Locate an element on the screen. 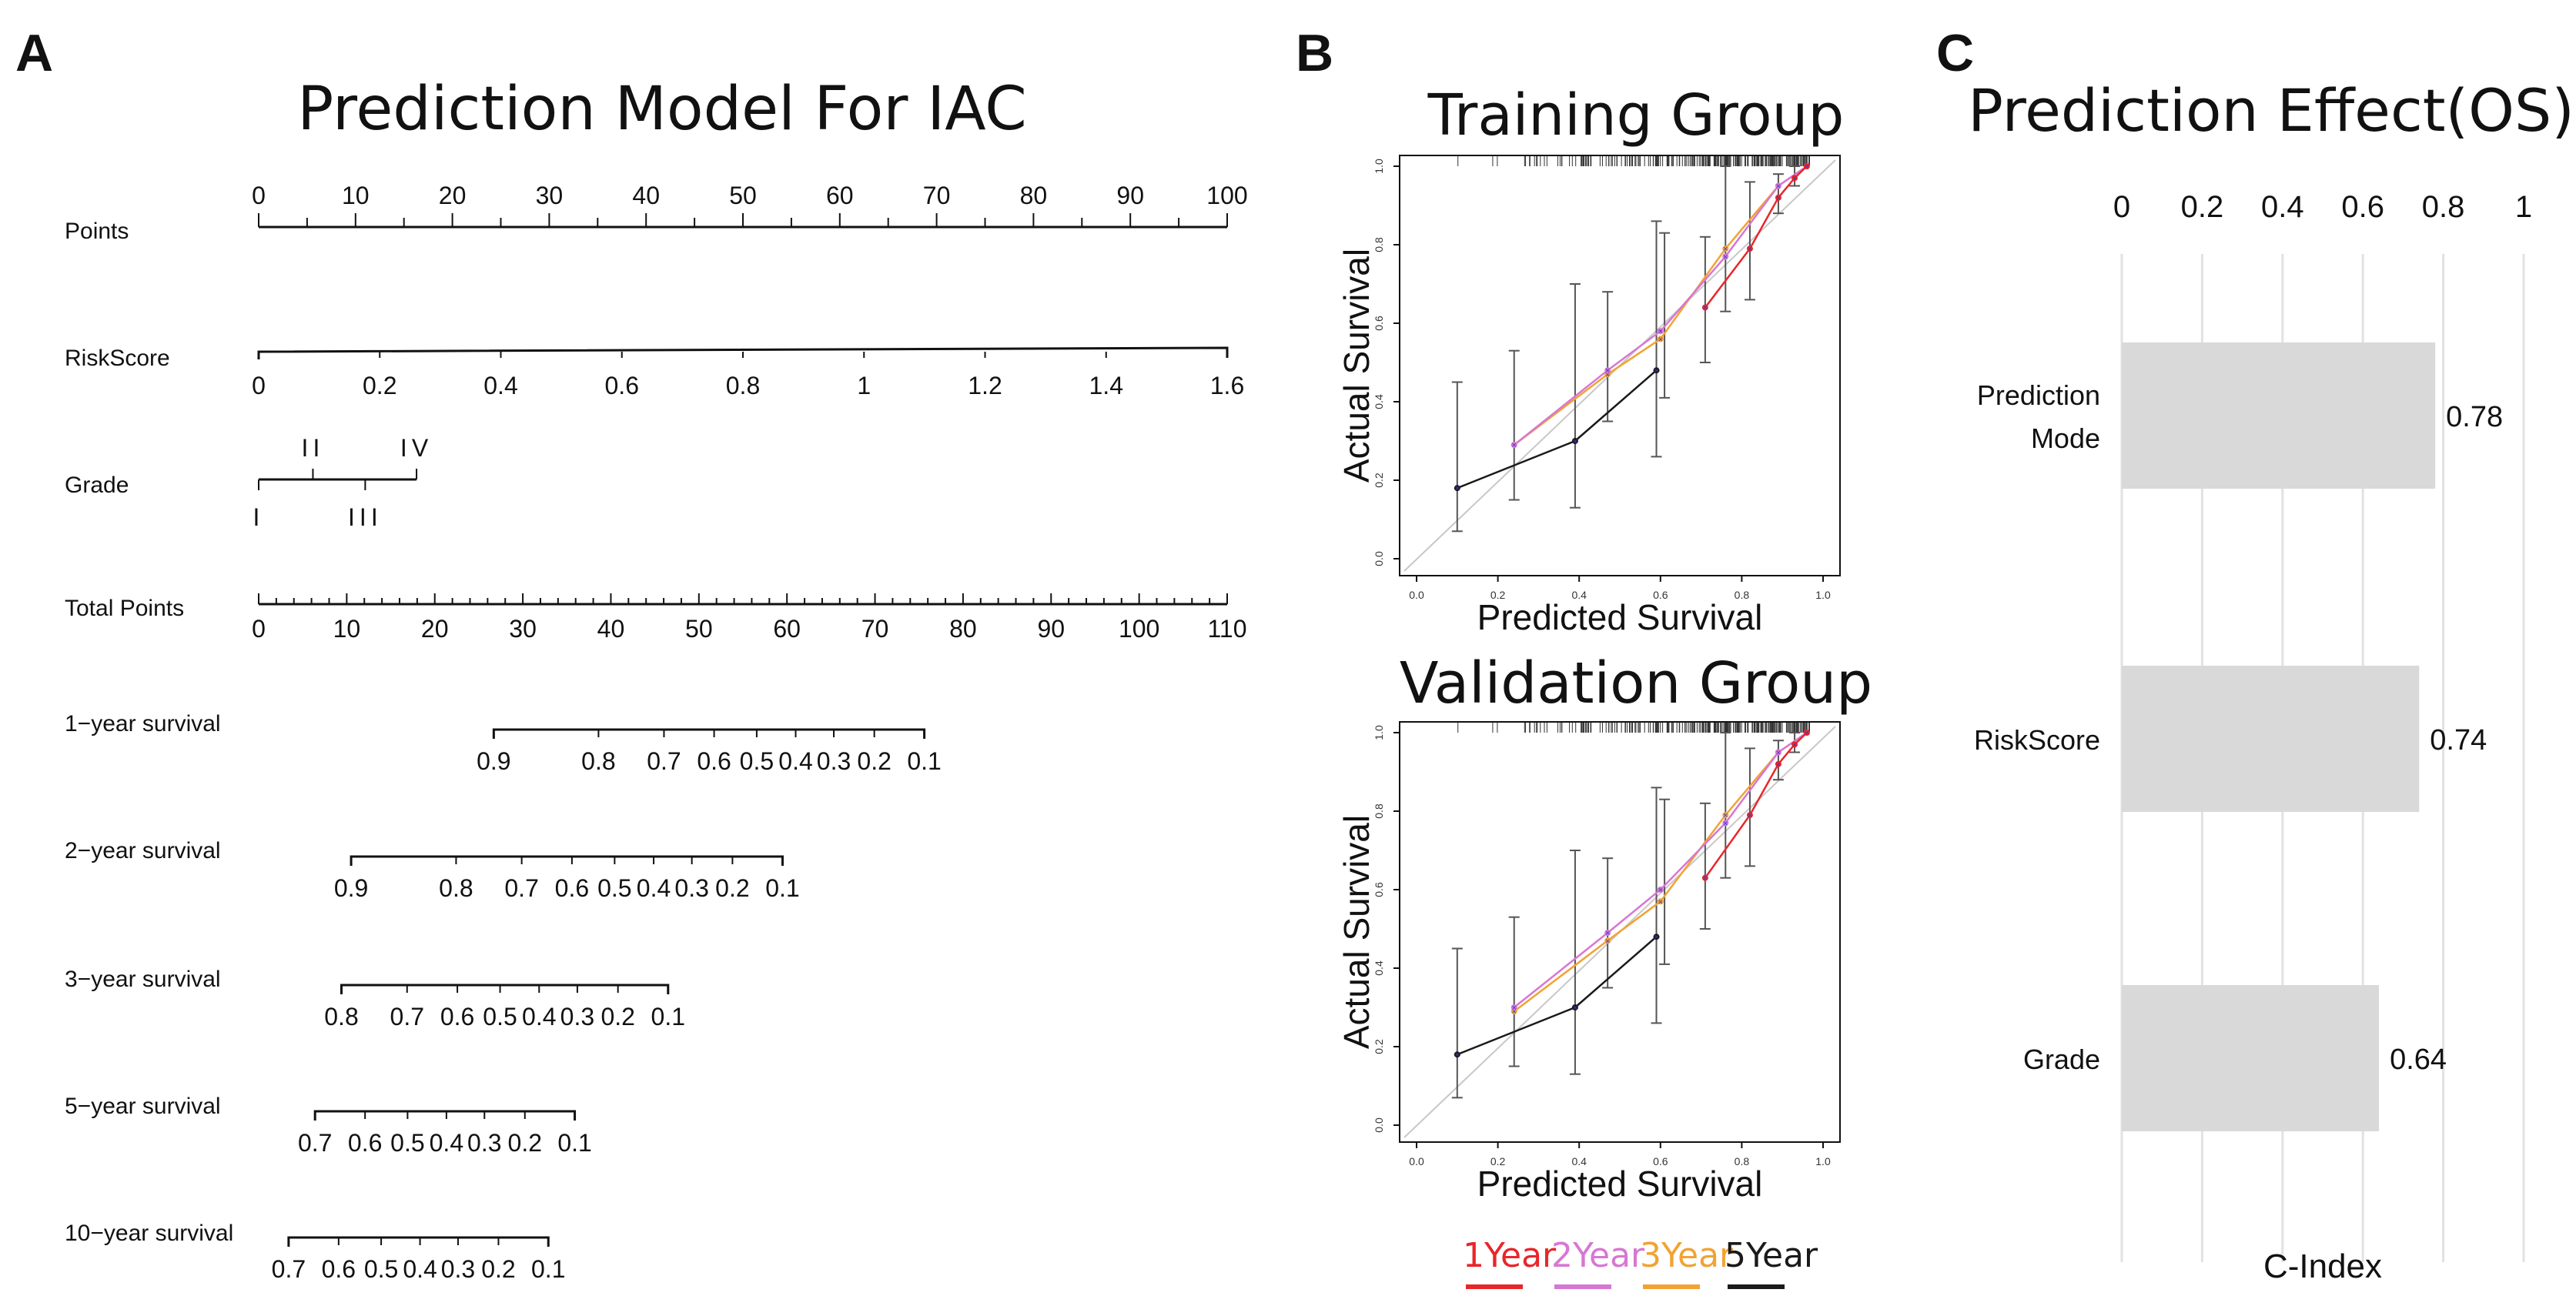 This screenshot has height=1306, width=2576. x-tick-label: 1.0 is located at coordinates (1823, 1161).